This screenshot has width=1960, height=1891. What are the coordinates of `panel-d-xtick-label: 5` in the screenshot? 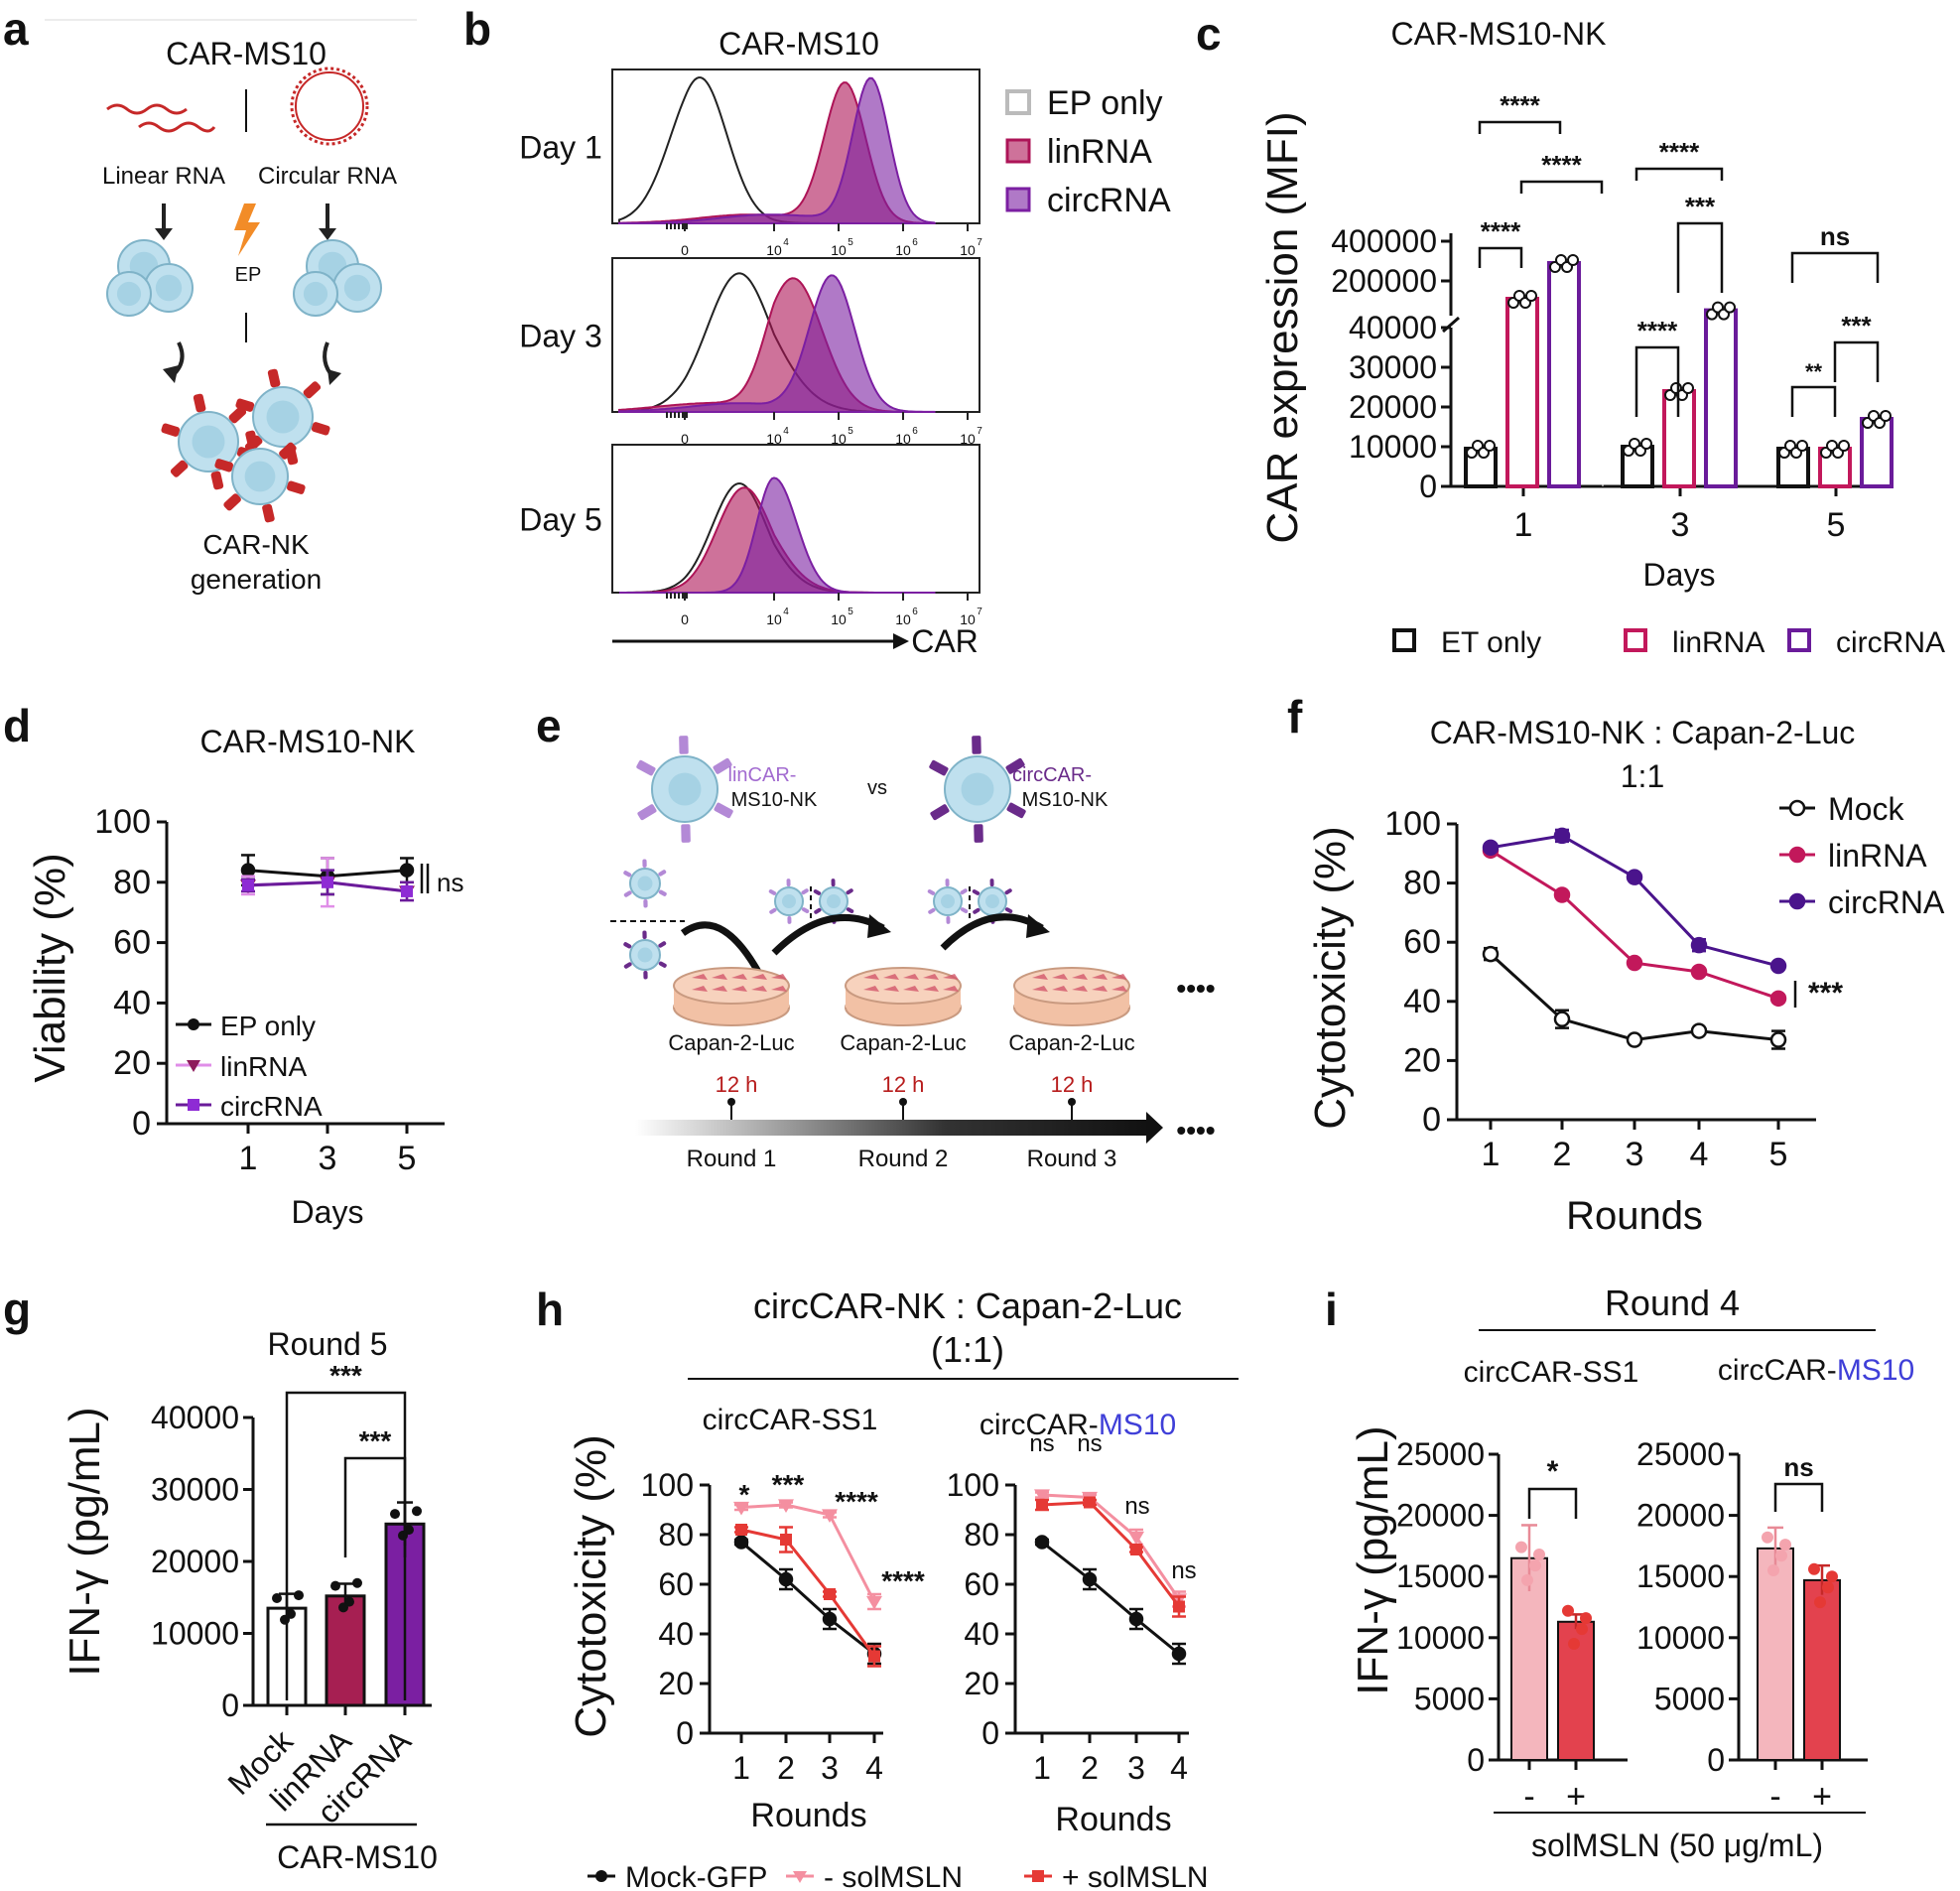 It's located at (407, 1158).